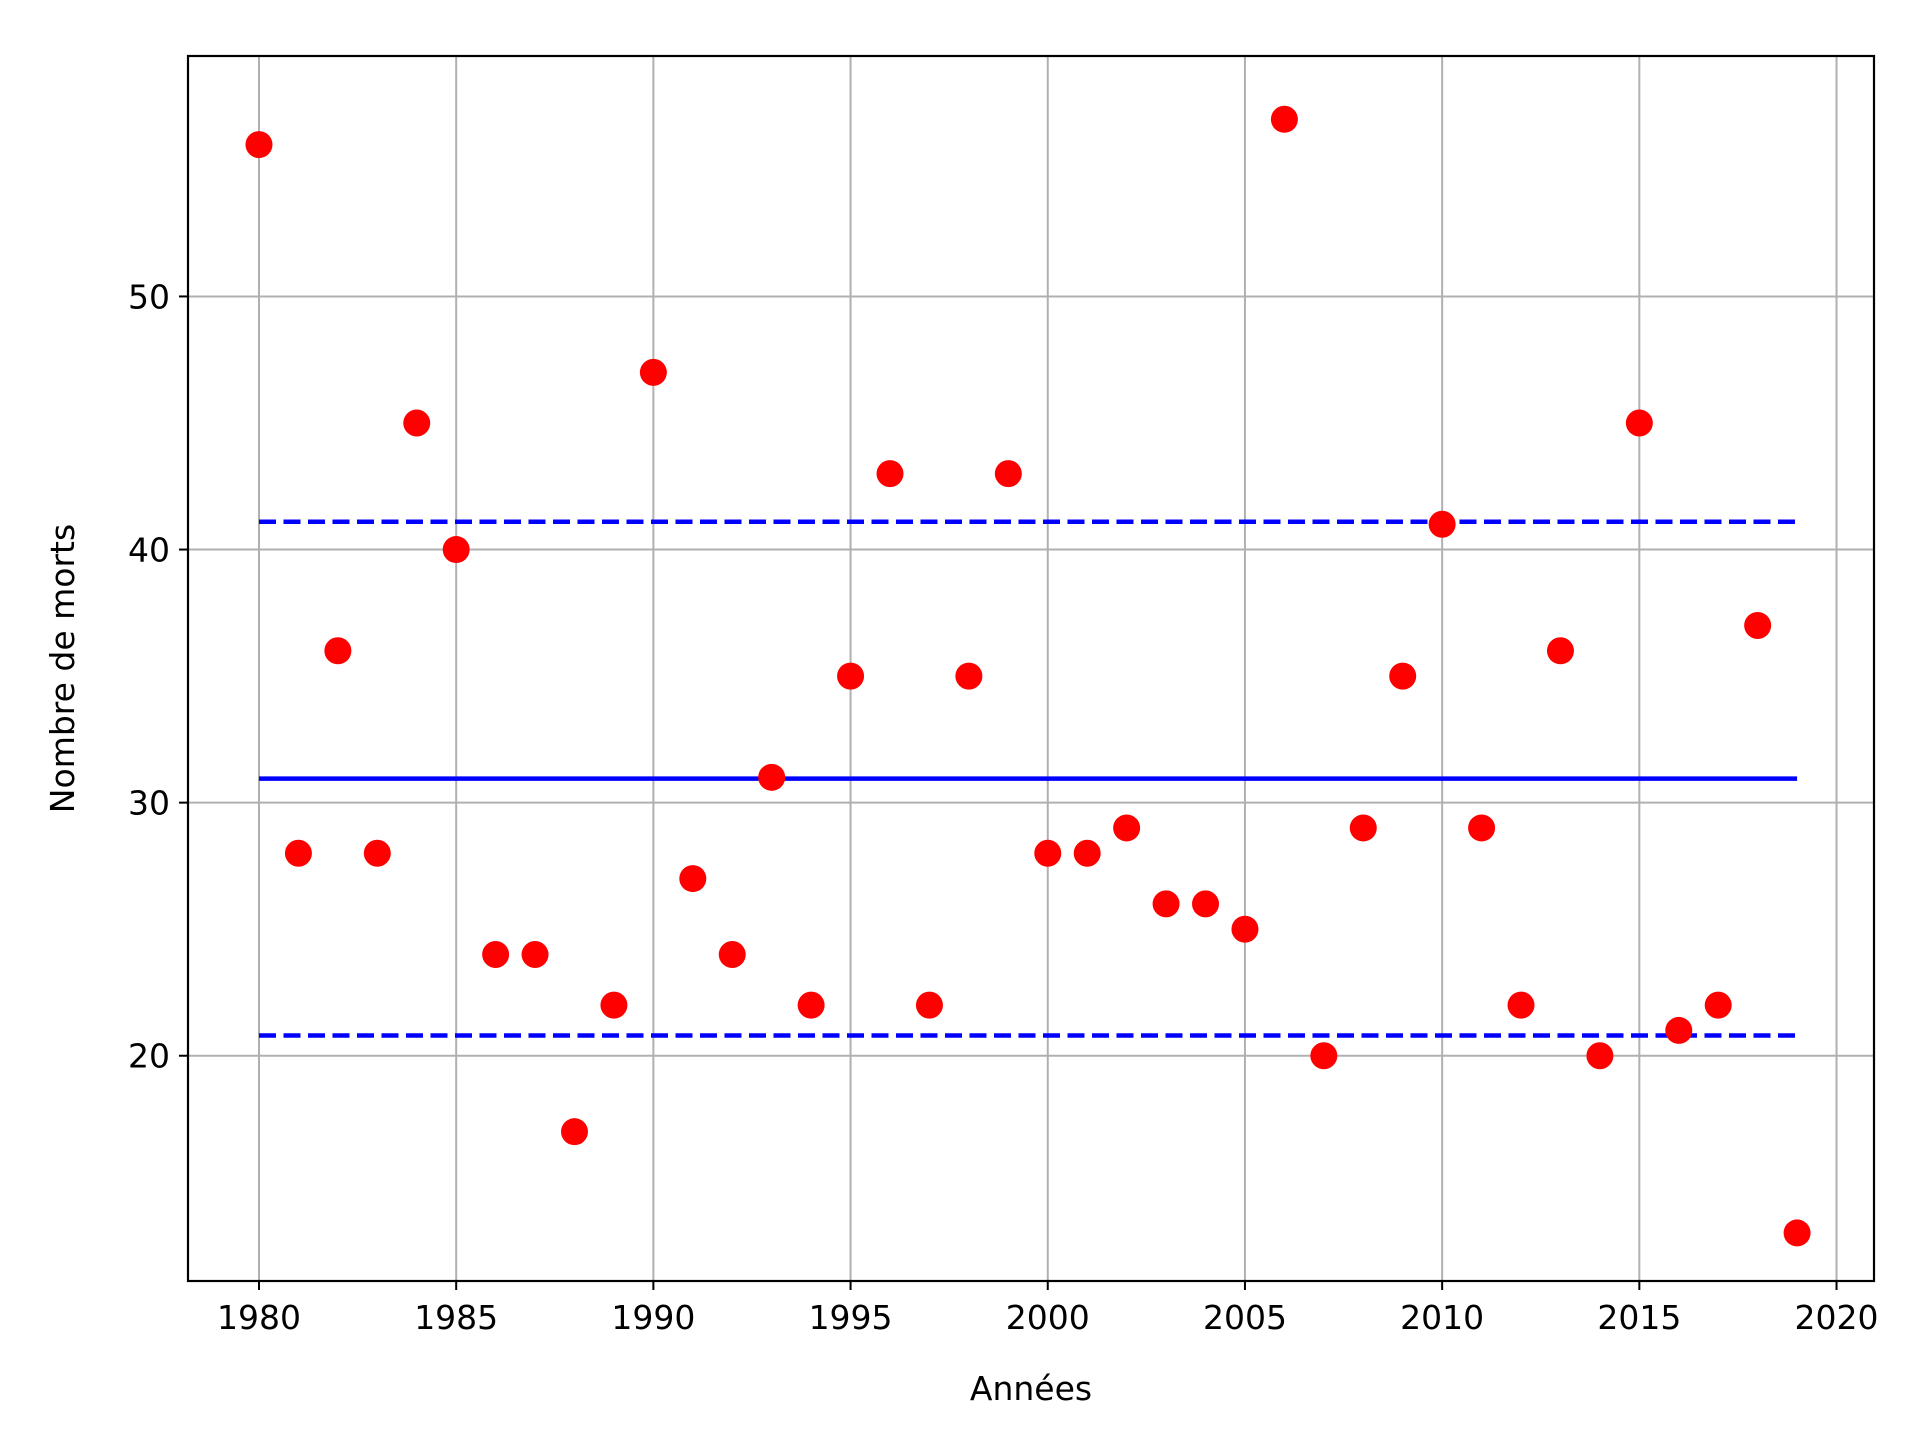 The image size is (1920, 1440). What do you see at coordinates (149, 1056) in the screenshot?
I see `y-tick-label: 20` at bounding box center [149, 1056].